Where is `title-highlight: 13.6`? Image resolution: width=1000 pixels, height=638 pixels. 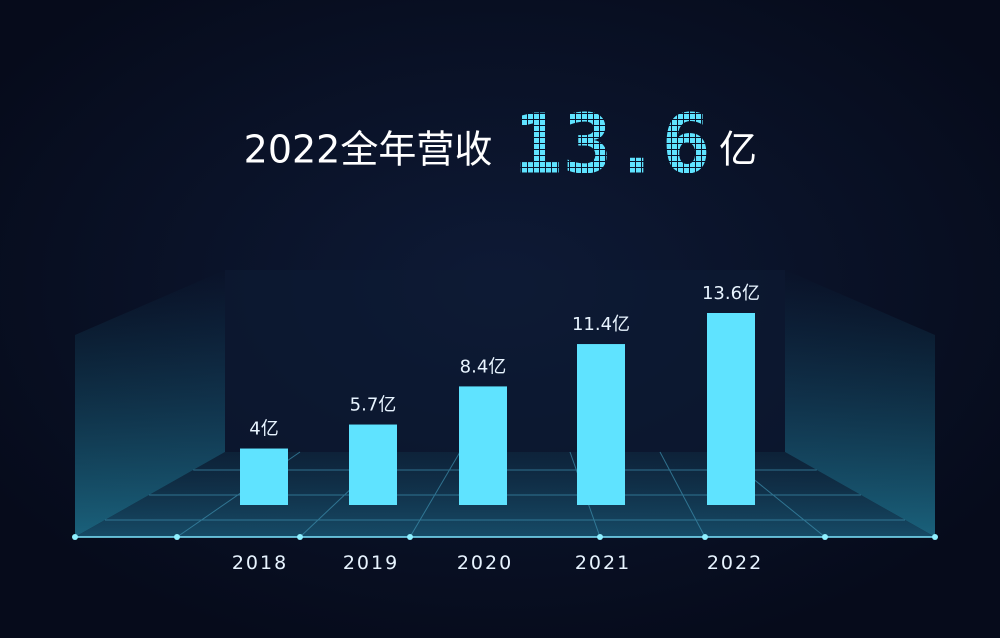 title-highlight: 13.6 is located at coordinates (611, 144).